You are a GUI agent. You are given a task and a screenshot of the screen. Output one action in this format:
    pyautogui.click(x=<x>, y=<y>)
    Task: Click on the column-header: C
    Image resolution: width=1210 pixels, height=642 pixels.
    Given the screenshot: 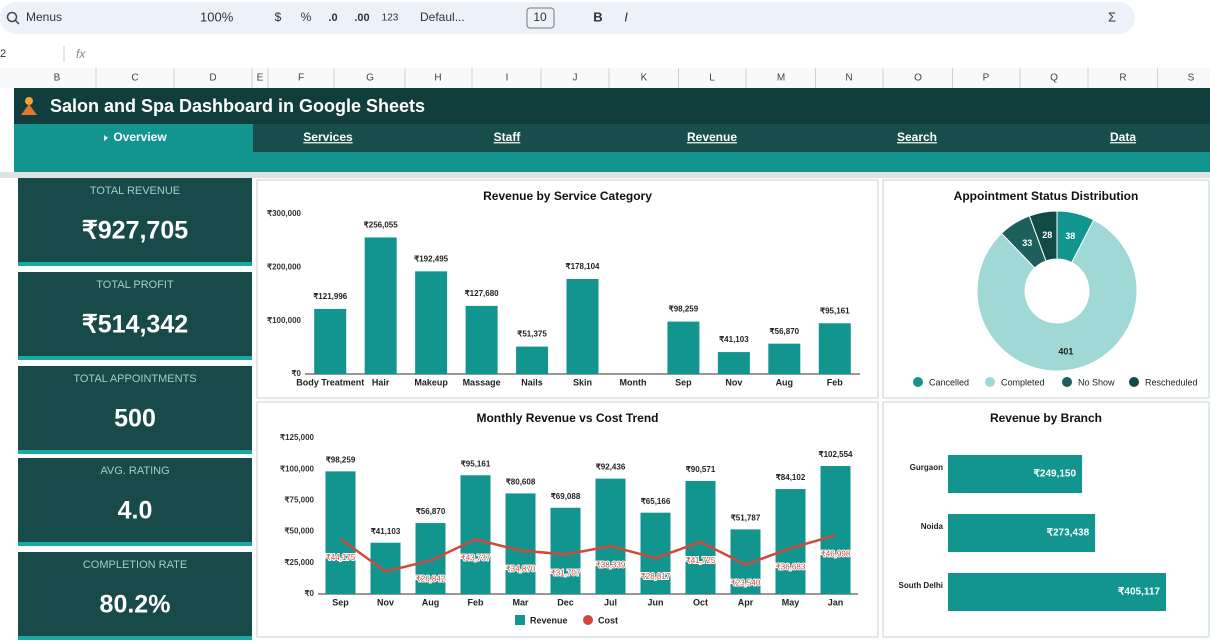 What is the action you would take?
    pyautogui.click(x=134, y=78)
    